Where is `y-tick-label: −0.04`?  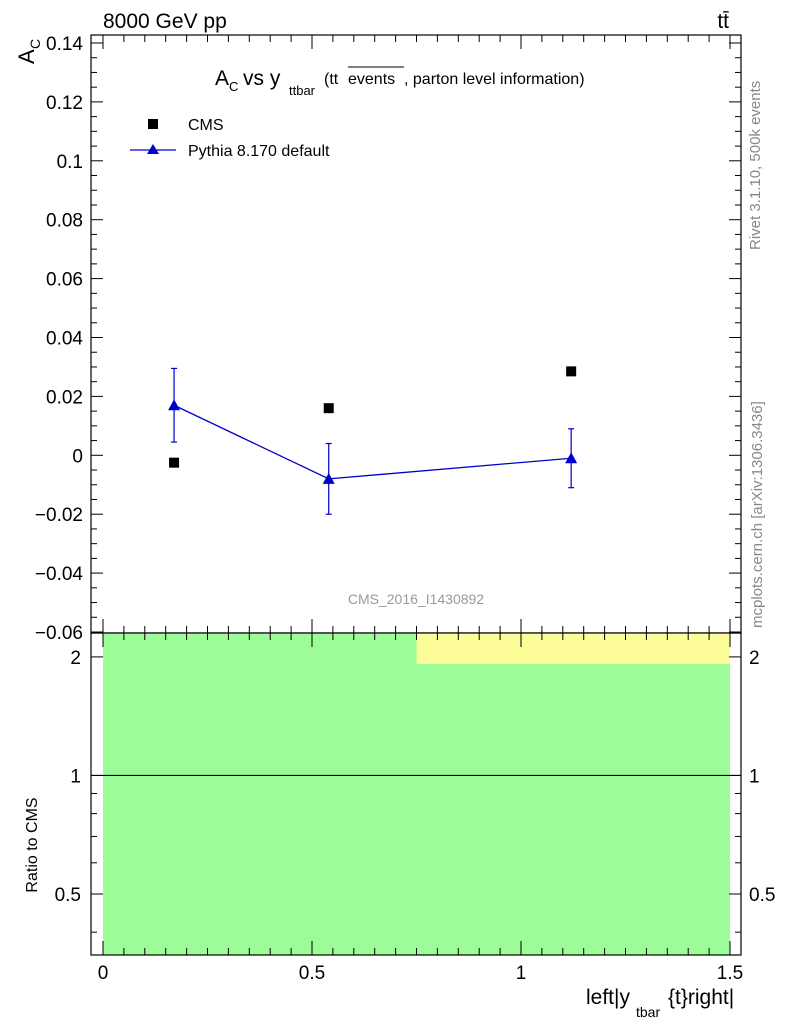
y-tick-label: −0.04 is located at coordinates (59, 574).